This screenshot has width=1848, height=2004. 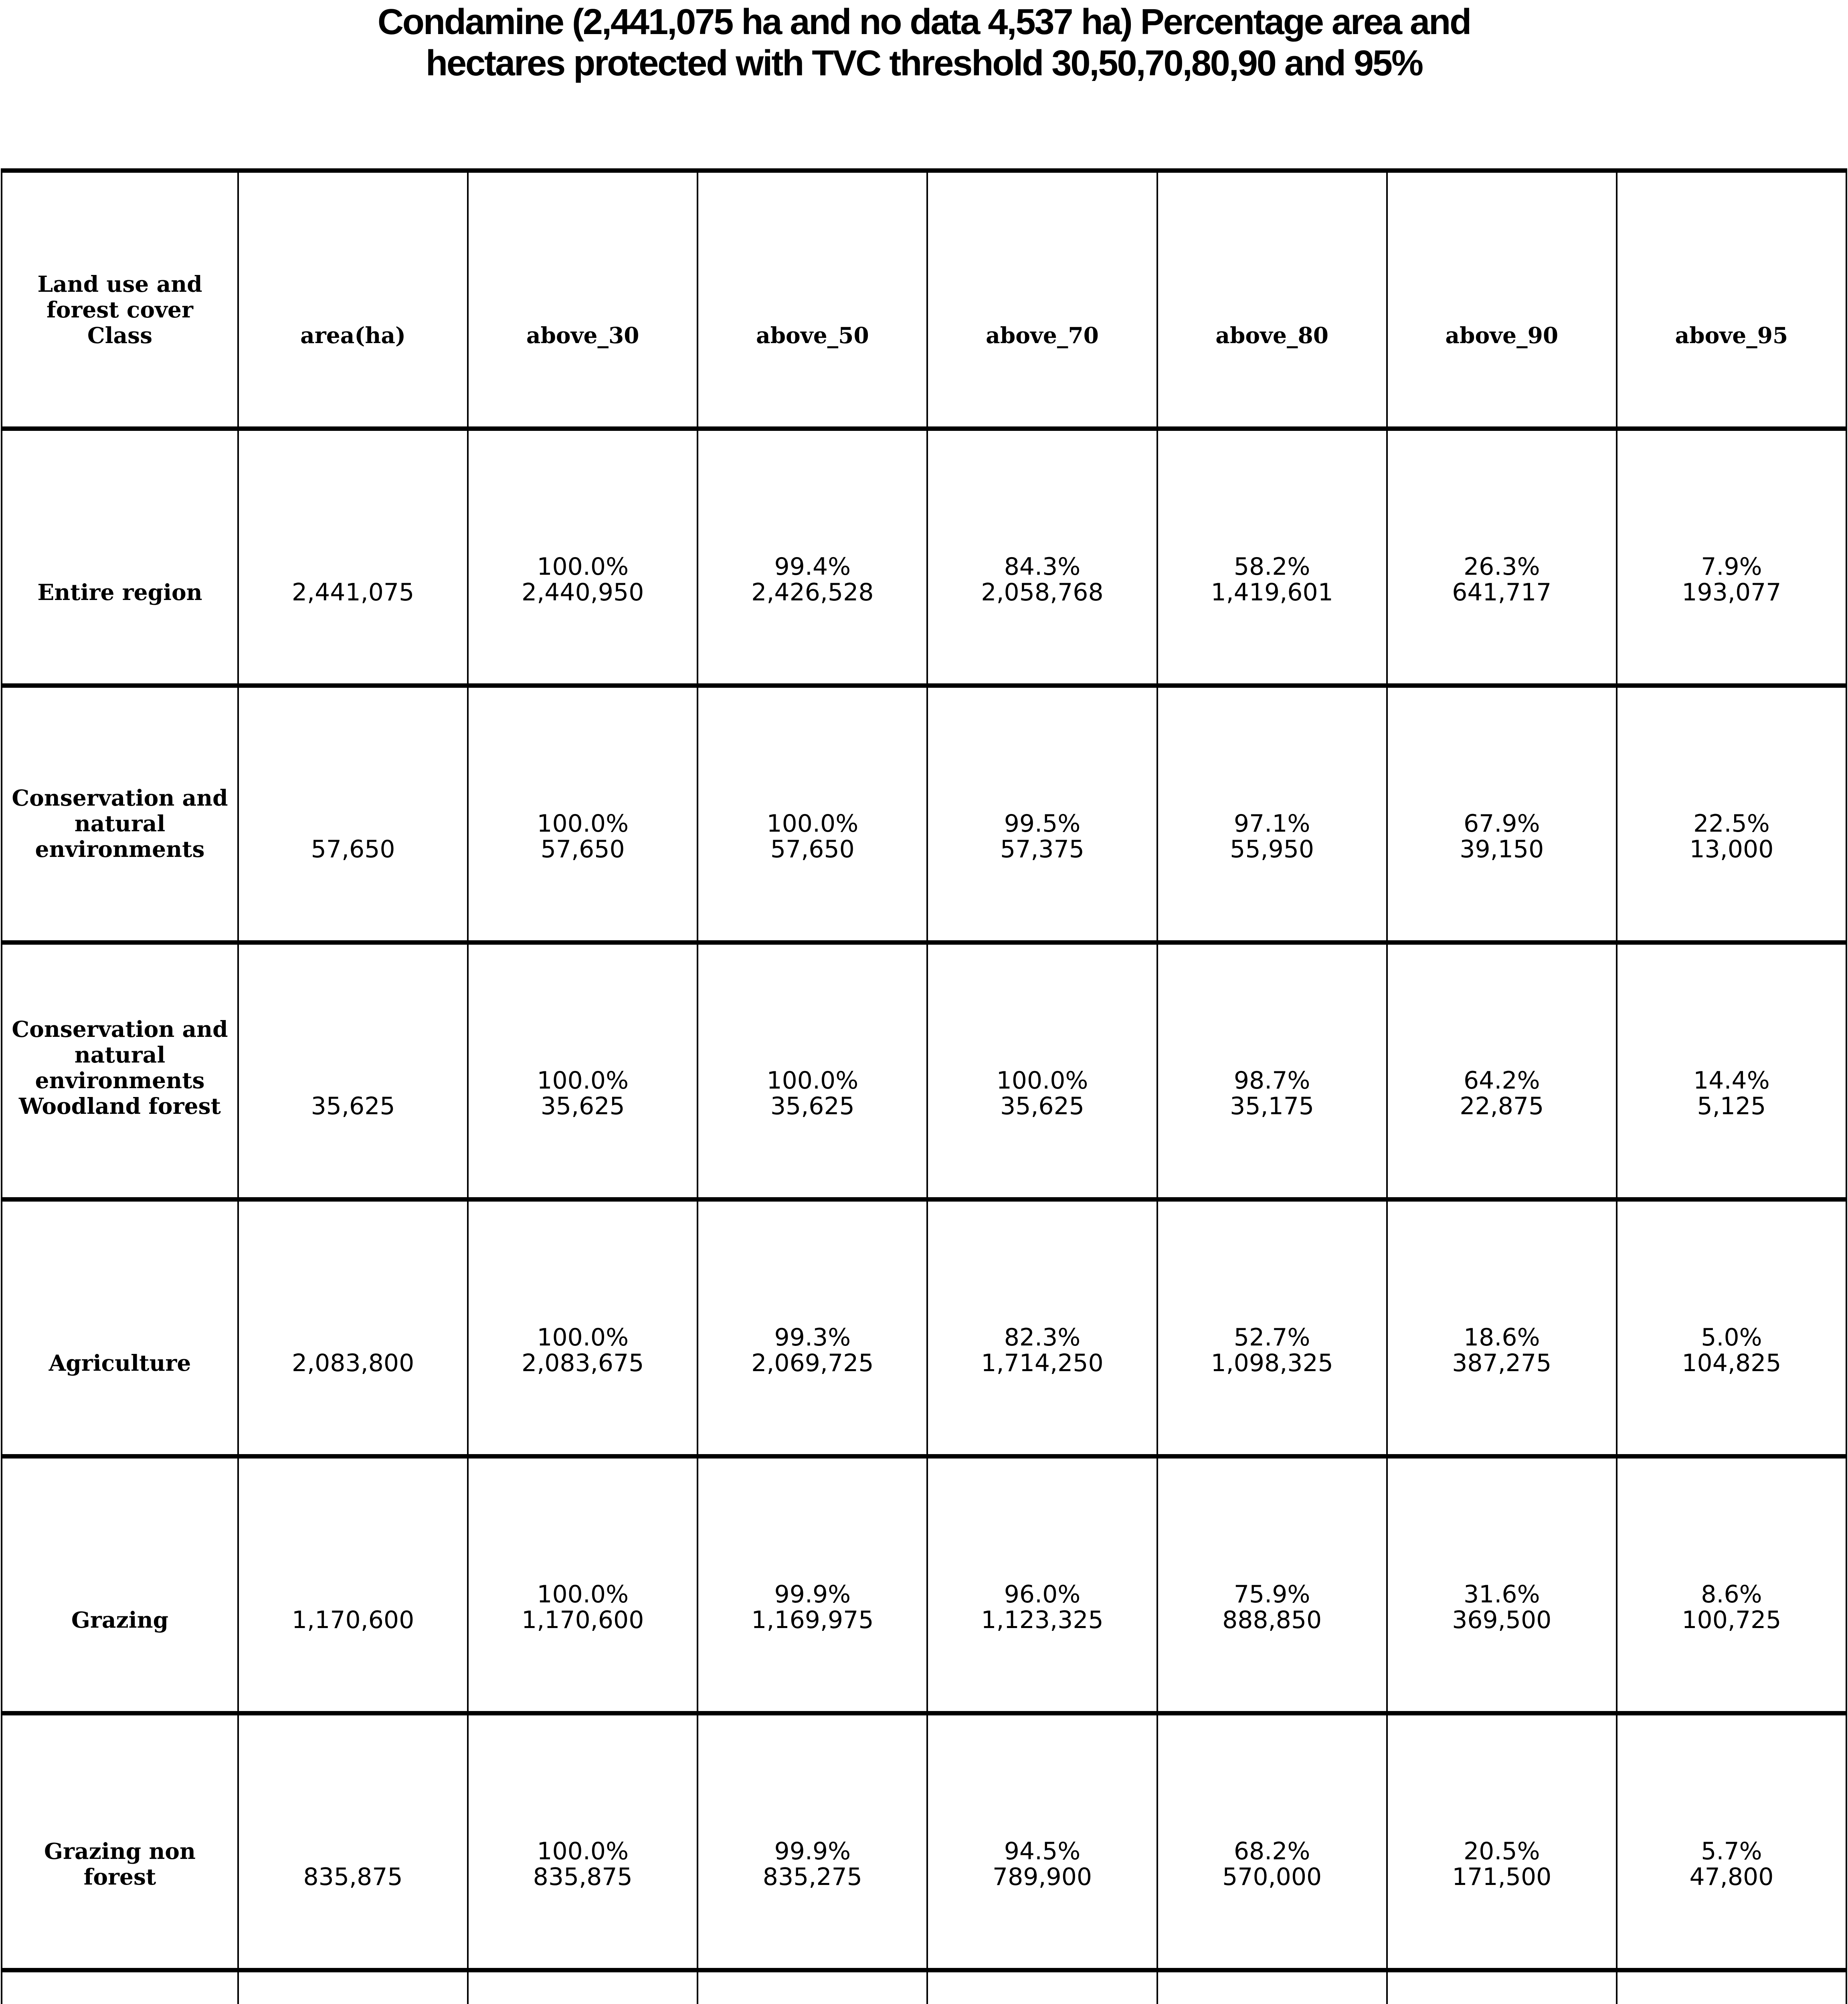 I want to click on value-cell: 68.2% 570,000, so click(x=1272, y=1842).